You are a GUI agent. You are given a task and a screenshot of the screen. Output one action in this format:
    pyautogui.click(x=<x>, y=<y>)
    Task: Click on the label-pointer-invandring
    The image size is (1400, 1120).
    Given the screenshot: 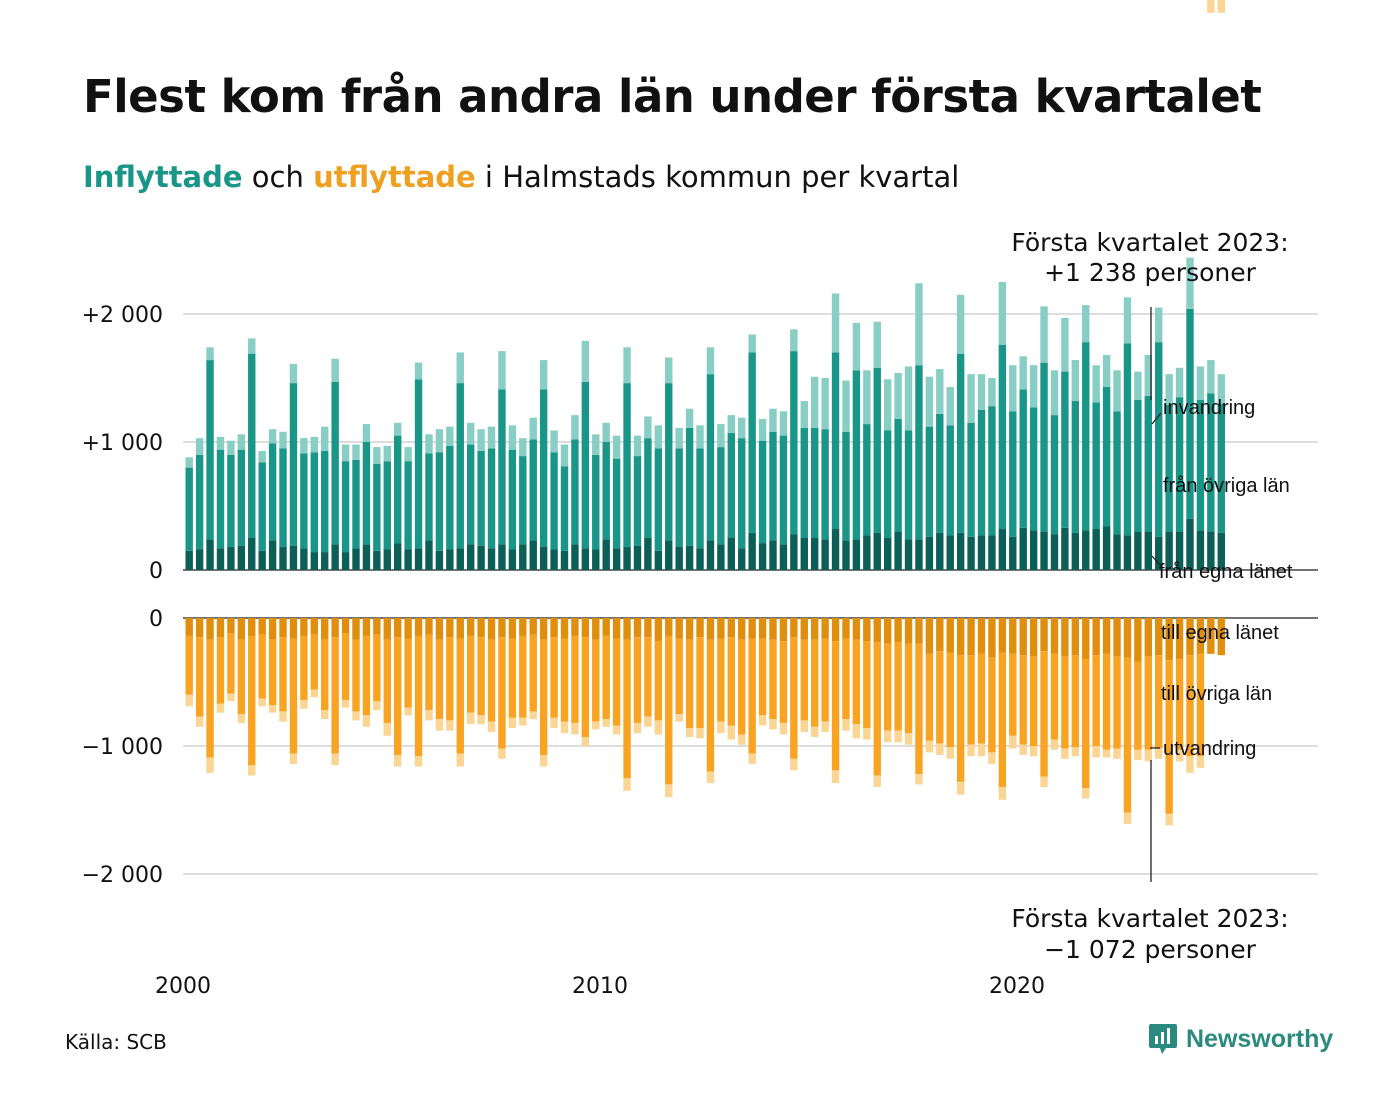 What is the action you would take?
    pyautogui.click(x=1156, y=418)
    